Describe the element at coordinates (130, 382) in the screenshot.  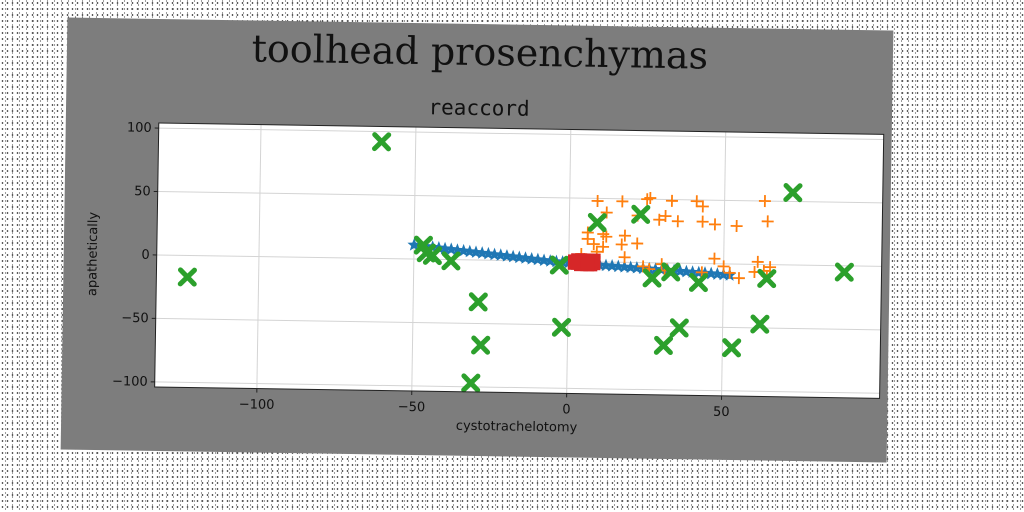
I see `y-tick-label: −100` at that location.